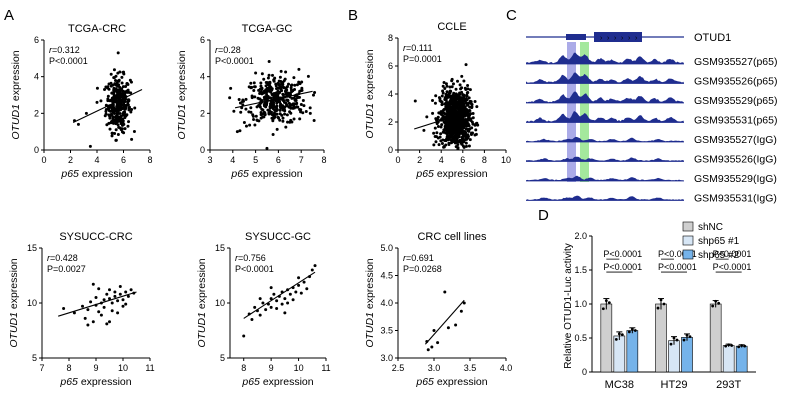  What do you see at coordinates (9, 15) in the screenshot?
I see `panel-letter-a: A` at bounding box center [9, 15].